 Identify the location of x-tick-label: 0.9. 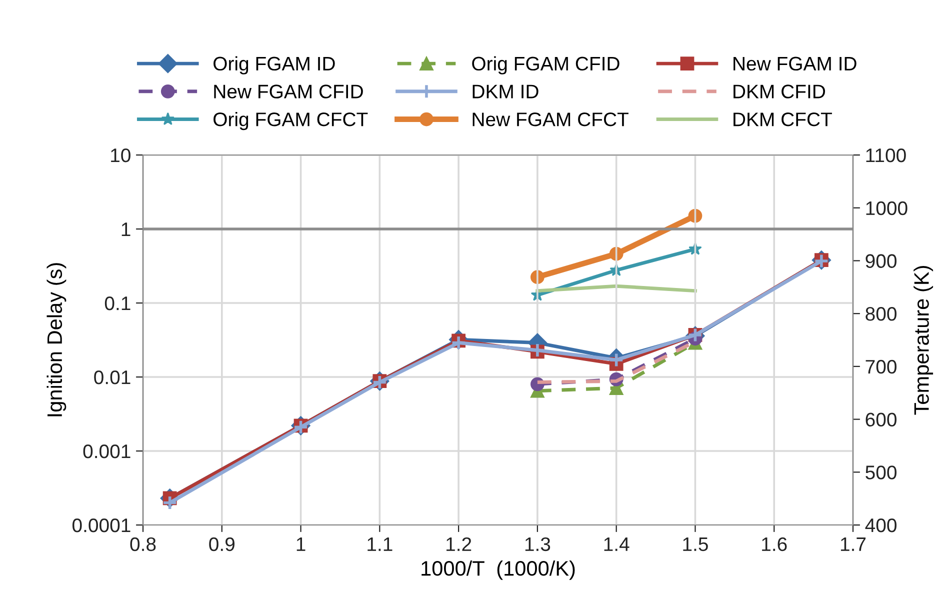
(221, 544).